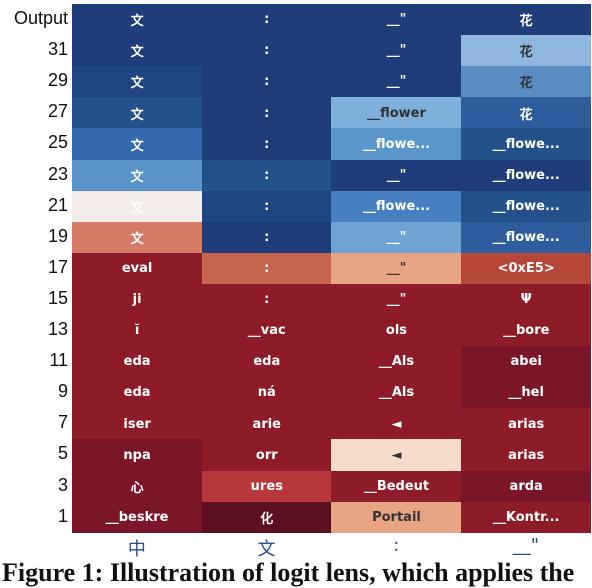 The image size is (592, 588). What do you see at coordinates (137, 486) in the screenshot?
I see `heatmap-cell: 心` at bounding box center [137, 486].